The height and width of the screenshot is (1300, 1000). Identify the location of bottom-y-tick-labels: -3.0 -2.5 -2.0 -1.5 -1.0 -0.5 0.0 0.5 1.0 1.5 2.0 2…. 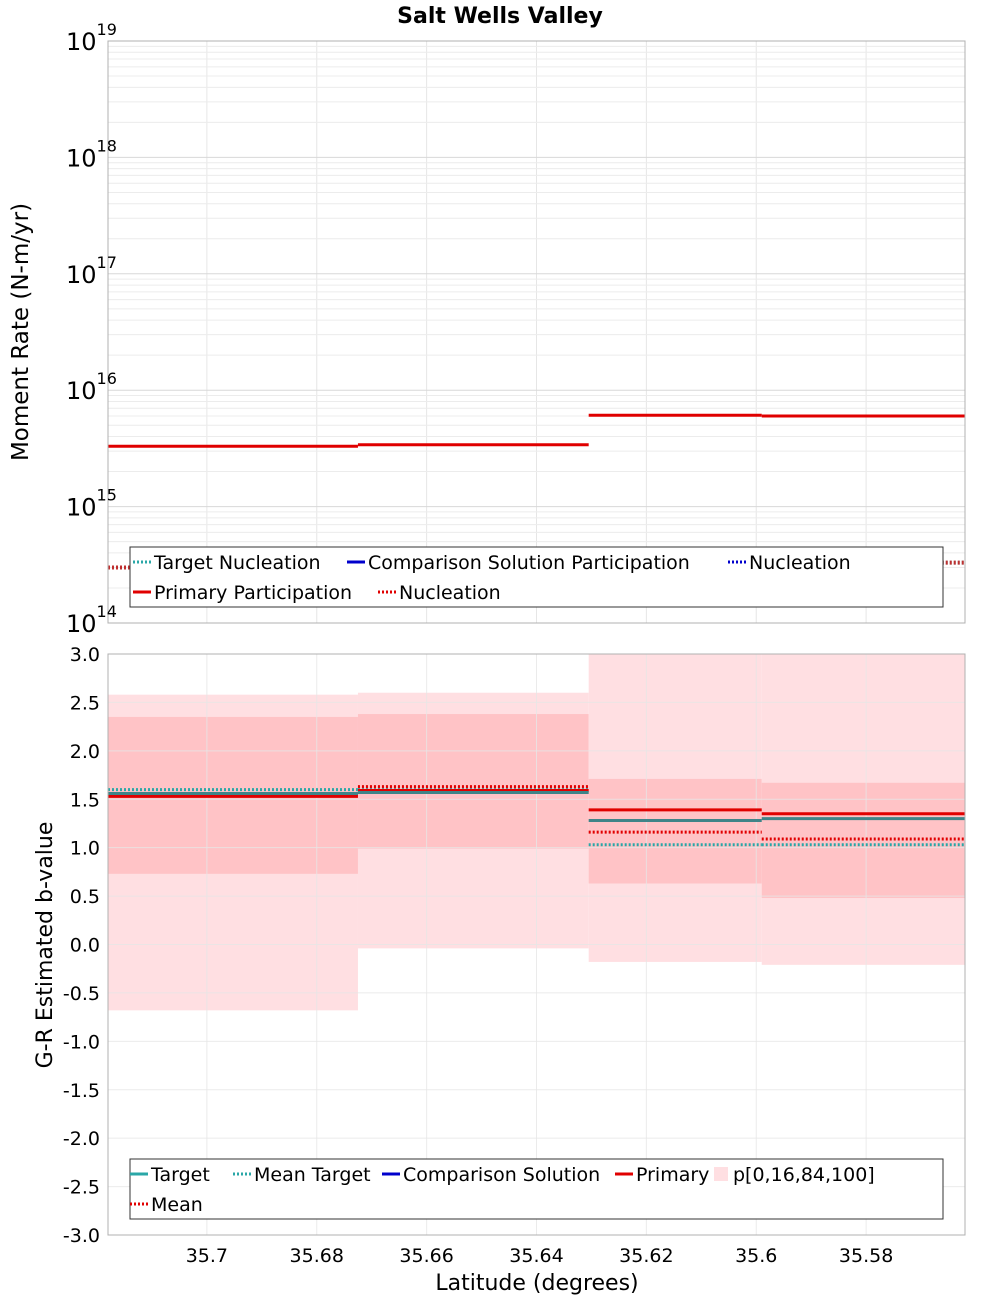
(81, 945).